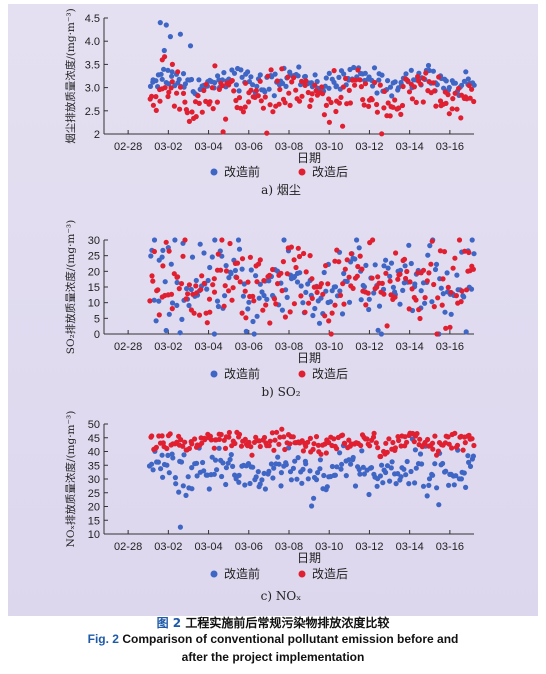  I want to click on y-tick-label: 4.0, so click(92, 42).